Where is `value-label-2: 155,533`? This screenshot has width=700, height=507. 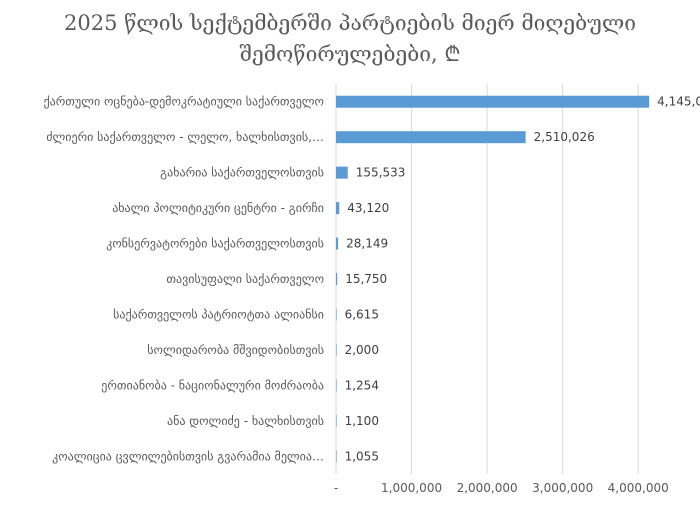
value-label-2: 155,533 is located at coordinates (381, 173).